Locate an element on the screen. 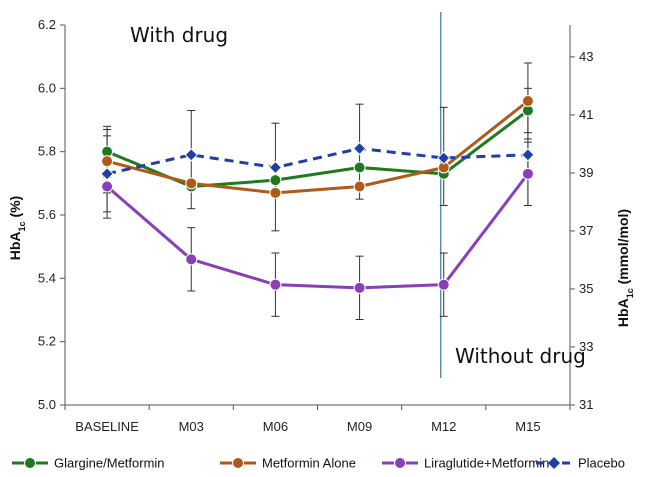  right-axis-title: HbA1c (mmol/mol) is located at coordinates (625, 268).